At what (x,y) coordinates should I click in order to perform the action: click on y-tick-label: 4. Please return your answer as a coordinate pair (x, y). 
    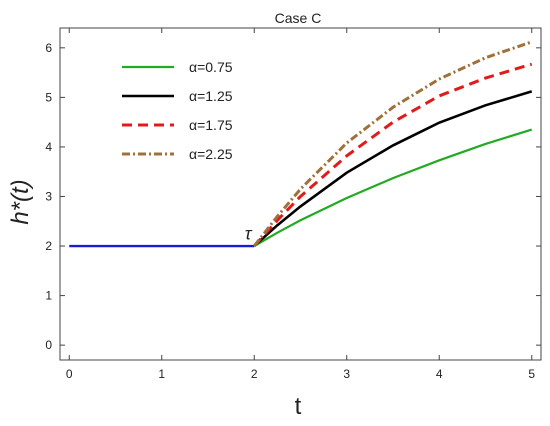
    Looking at the image, I should click on (48, 147).